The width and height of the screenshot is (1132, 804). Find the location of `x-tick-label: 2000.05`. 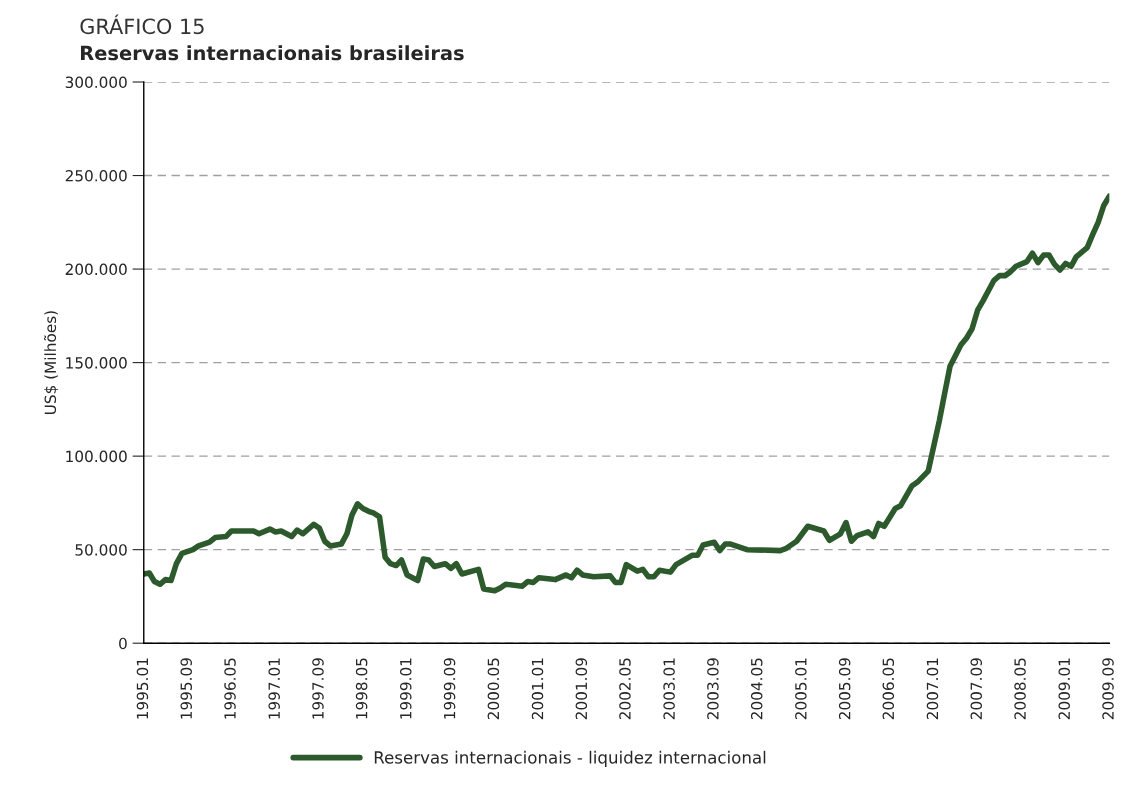

x-tick-label: 2000.05 is located at coordinates (493, 689).